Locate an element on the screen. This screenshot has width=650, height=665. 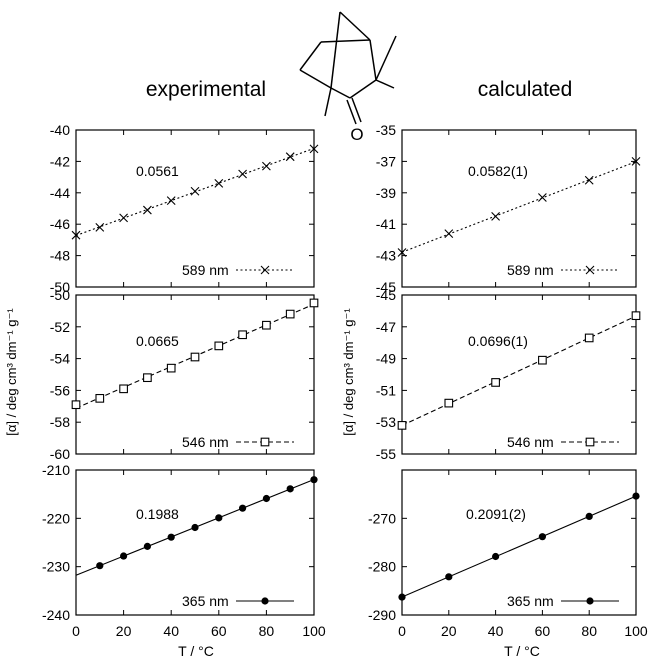
chart-panel-calculated-1: -55-53-51-49-47-45546 nm0.0696(1) is located at coordinates (508, 374).